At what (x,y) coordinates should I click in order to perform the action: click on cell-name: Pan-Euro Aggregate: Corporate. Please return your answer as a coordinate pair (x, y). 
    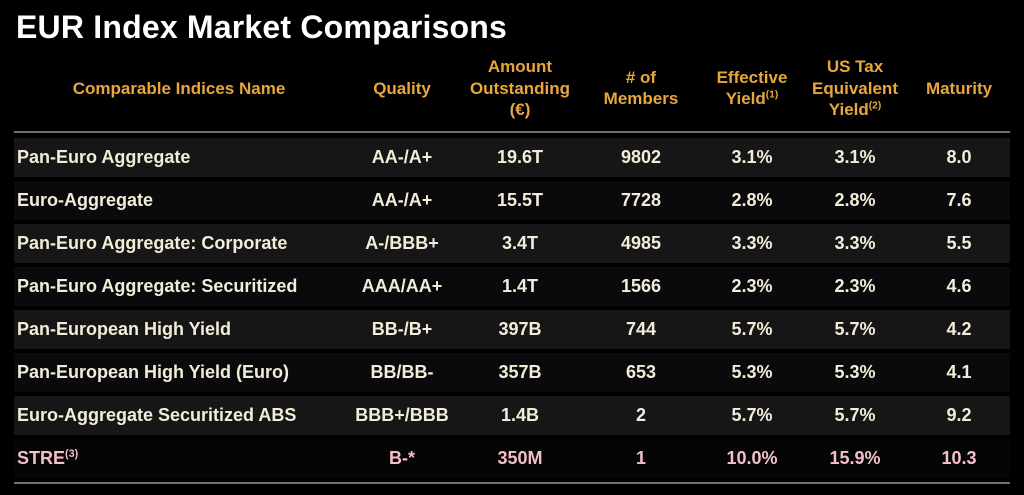
    Looking at the image, I should click on (152, 243).